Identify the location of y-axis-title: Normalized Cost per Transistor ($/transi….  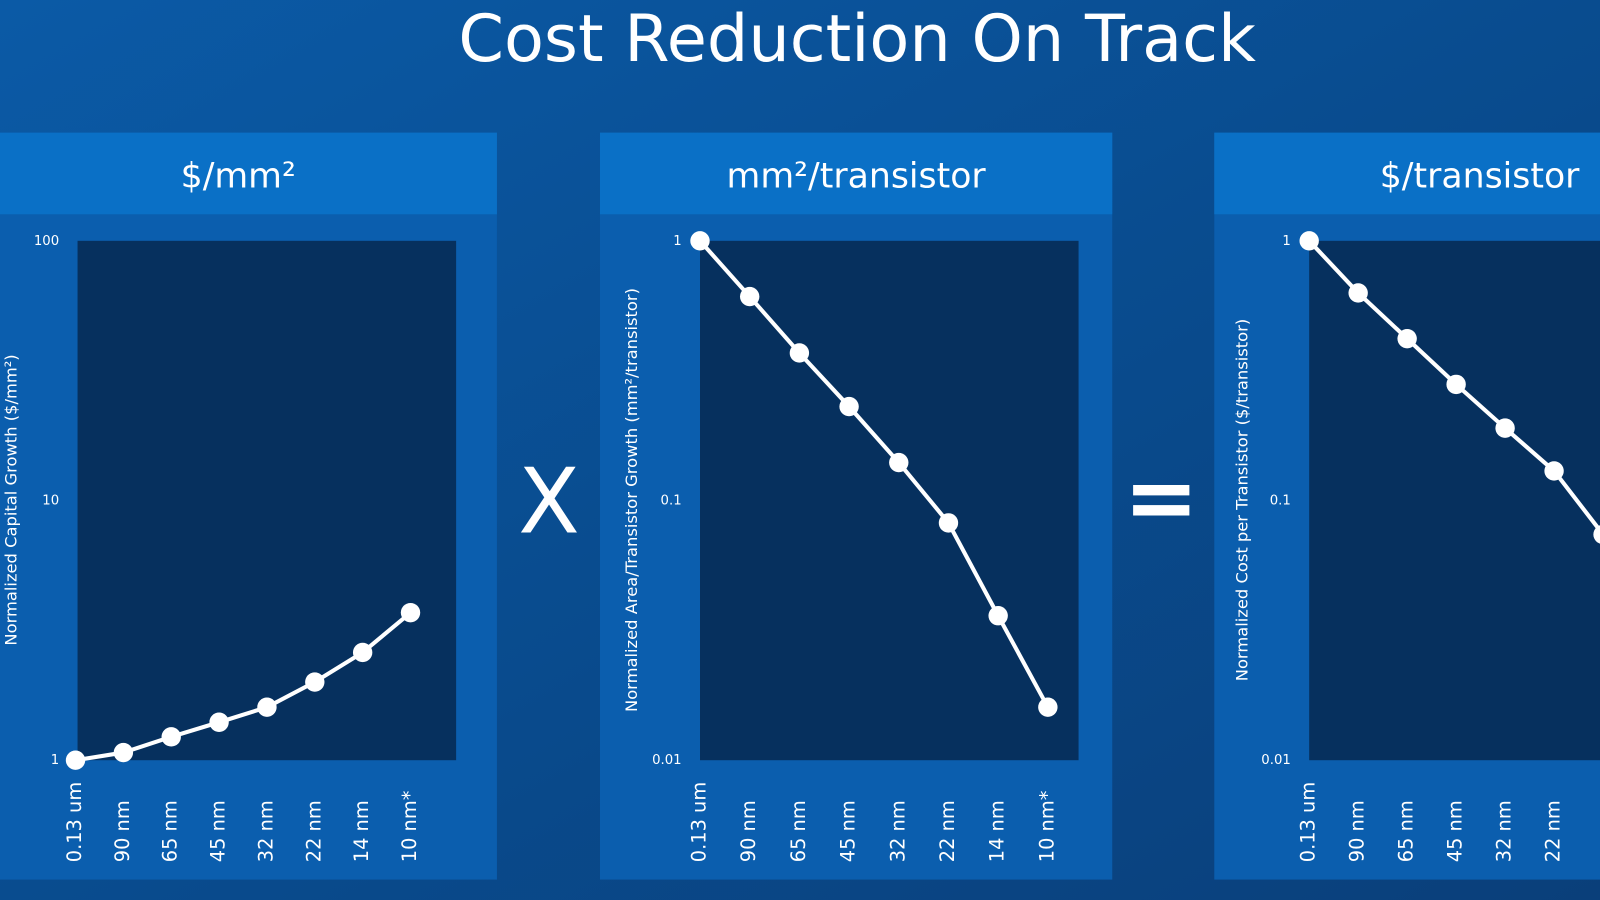
(1241, 500).